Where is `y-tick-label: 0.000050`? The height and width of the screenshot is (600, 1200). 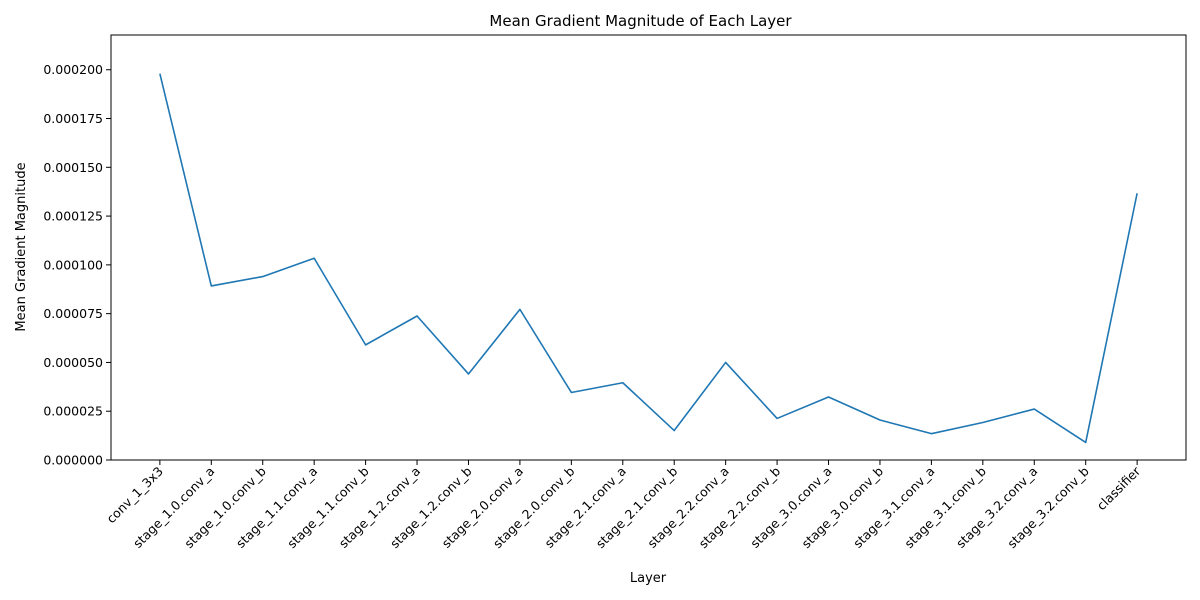 y-tick-label: 0.000050 is located at coordinates (73, 362).